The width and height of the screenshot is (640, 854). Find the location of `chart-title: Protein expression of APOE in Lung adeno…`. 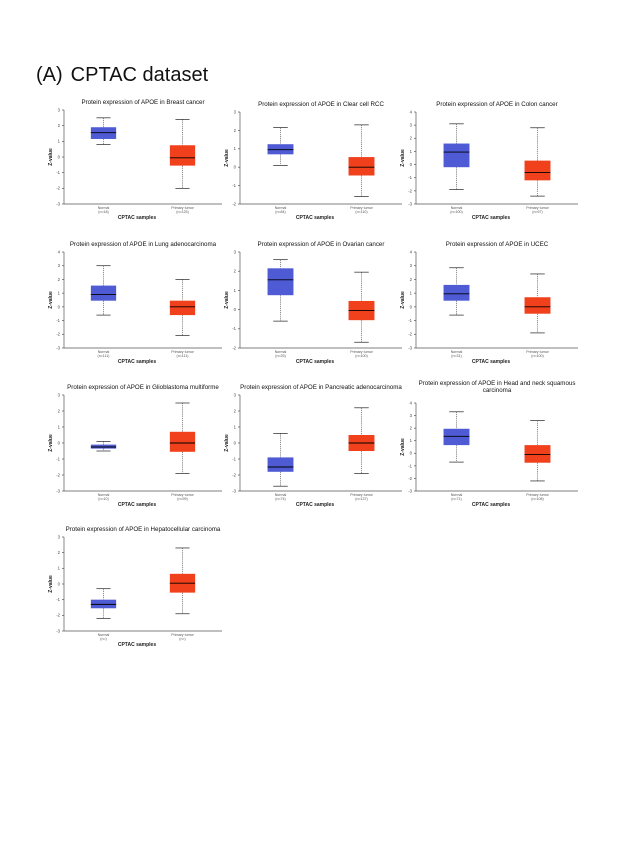

chart-title: Protein expression of APOE in Lung adeno… is located at coordinates (143, 244).